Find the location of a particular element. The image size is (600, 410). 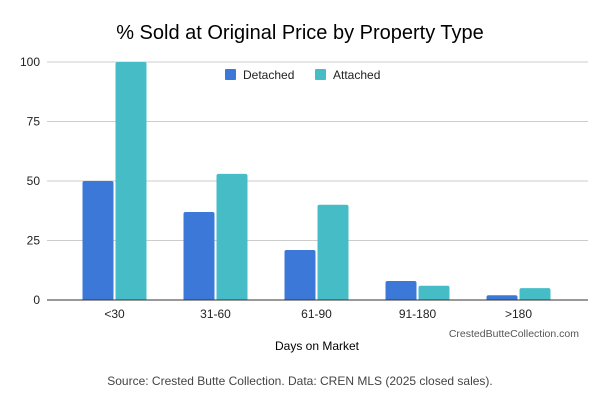

x-tick-label: 61-90 is located at coordinates (316, 314).